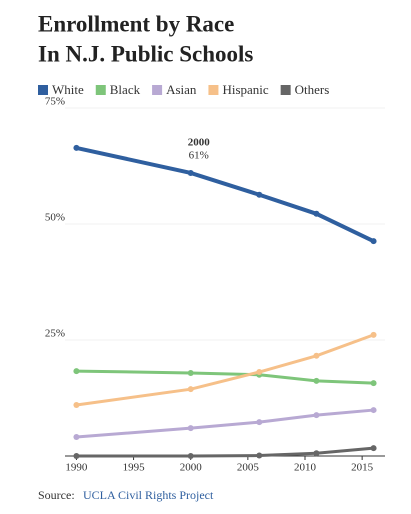 The image size is (411, 514). What do you see at coordinates (55, 102) in the screenshot?
I see `y-tick-label: 75%` at bounding box center [55, 102].